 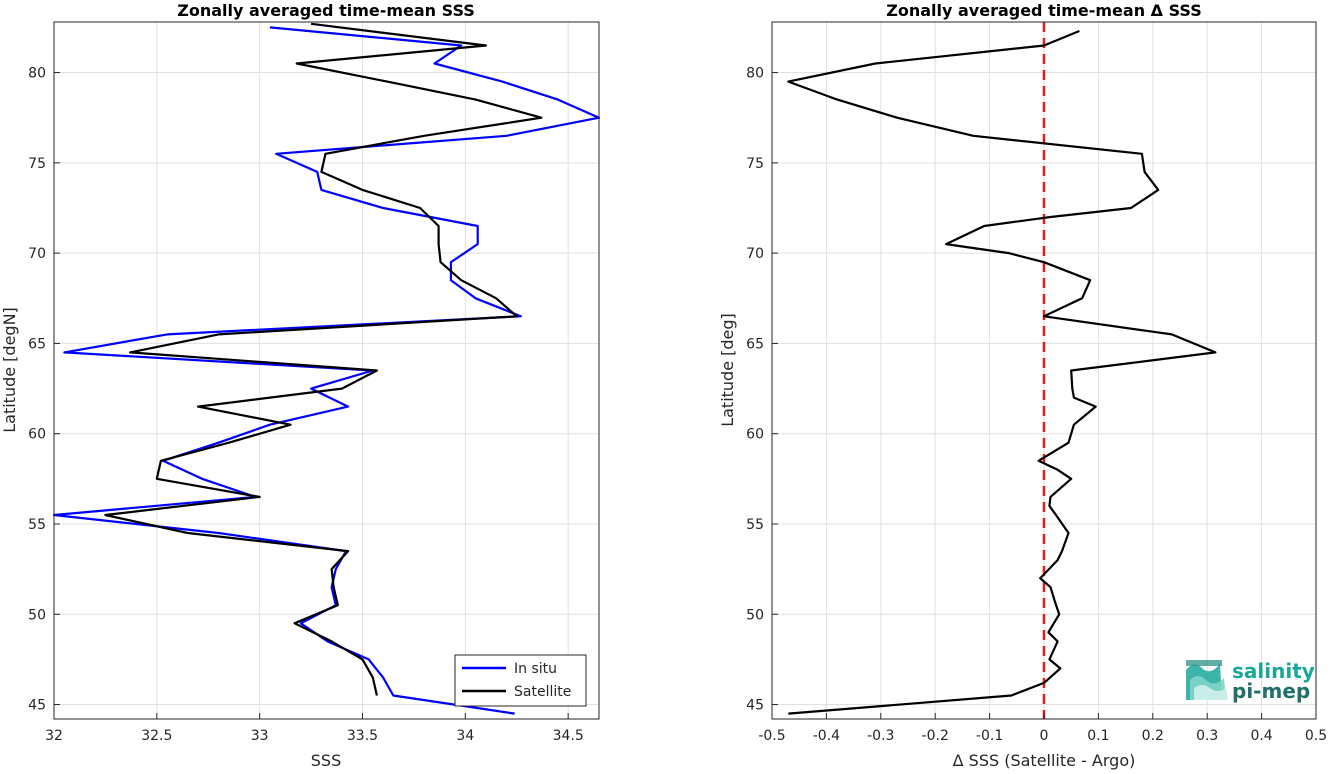 I want to click on left-x-tick-label: 34.5, so click(x=568, y=736).